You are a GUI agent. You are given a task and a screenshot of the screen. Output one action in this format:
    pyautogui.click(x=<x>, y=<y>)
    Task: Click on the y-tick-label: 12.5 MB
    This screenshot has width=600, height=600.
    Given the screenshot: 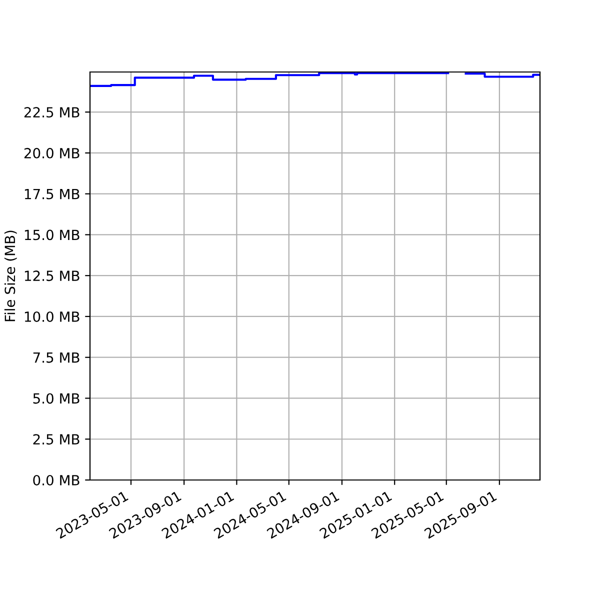 What is the action you would take?
    pyautogui.click(x=52, y=276)
    